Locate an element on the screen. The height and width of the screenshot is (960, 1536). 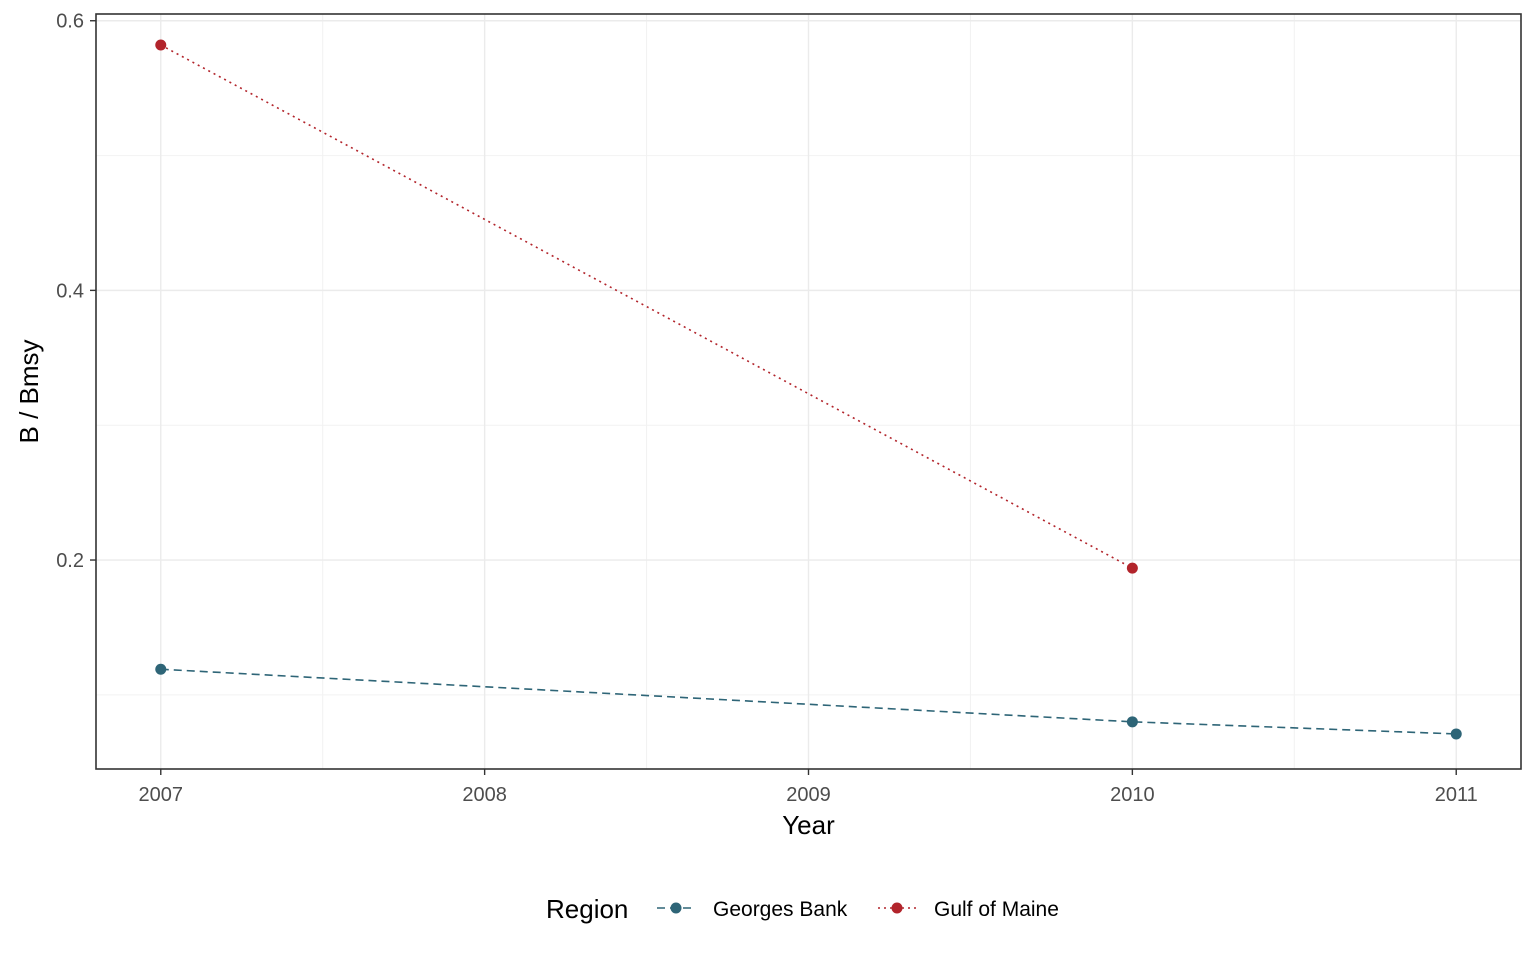
x-axis-title: Year is located at coordinates (808, 825).